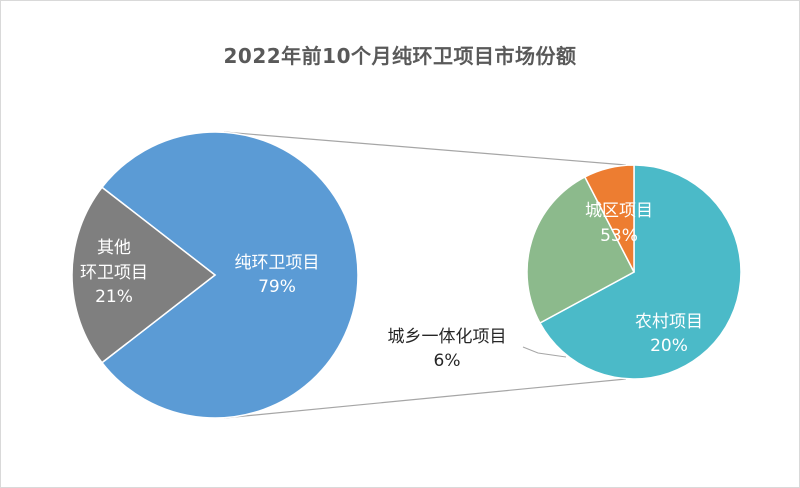 Image resolution: width=800 pixels, height=488 pixels. I want to click on slice-urban, so click(640, 272).